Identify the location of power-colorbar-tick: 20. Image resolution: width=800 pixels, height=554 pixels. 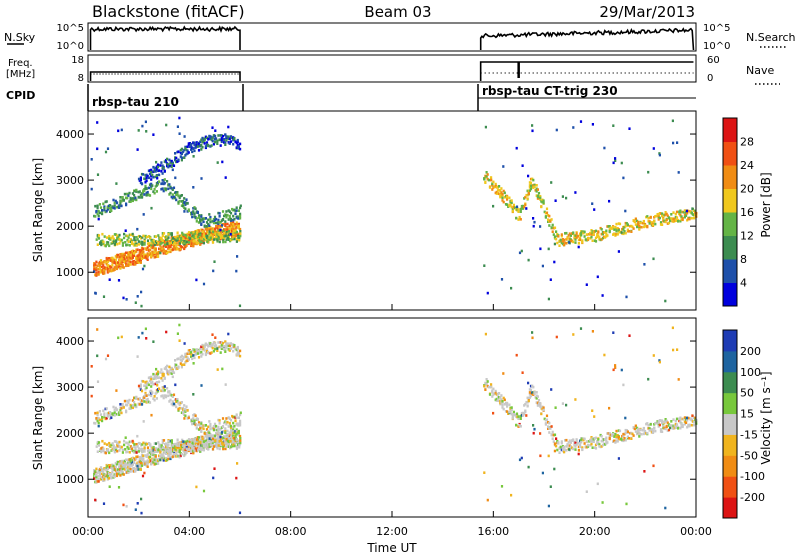
(747, 189).